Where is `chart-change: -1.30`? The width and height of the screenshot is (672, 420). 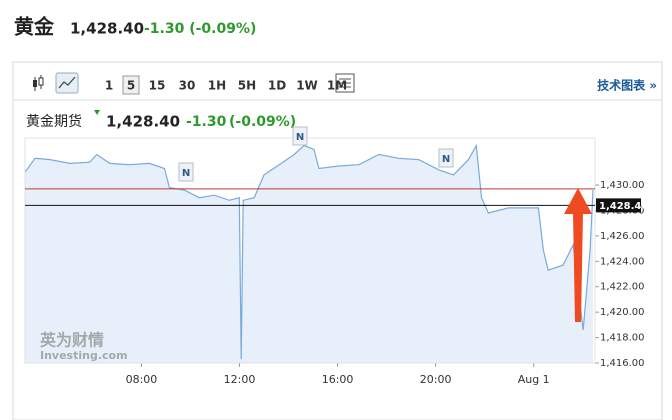
chart-change: -1.30 is located at coordinates (206, 122).